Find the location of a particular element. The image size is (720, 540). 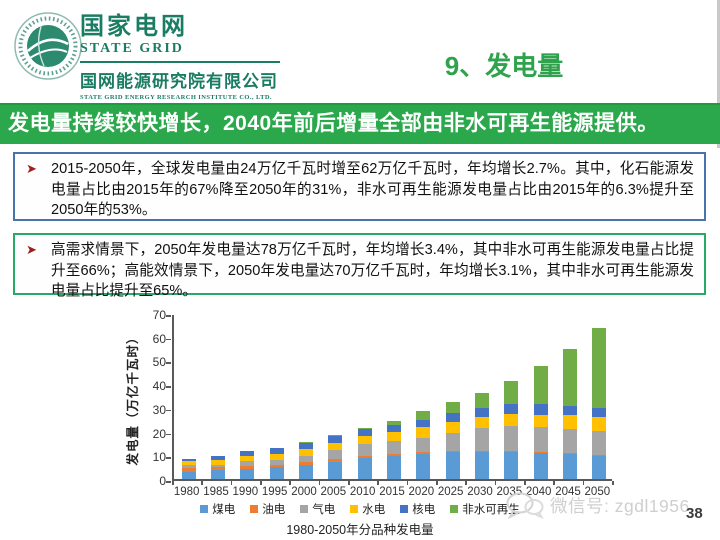

legend-label: 非水可再生 is located at coordinates (491, 510).